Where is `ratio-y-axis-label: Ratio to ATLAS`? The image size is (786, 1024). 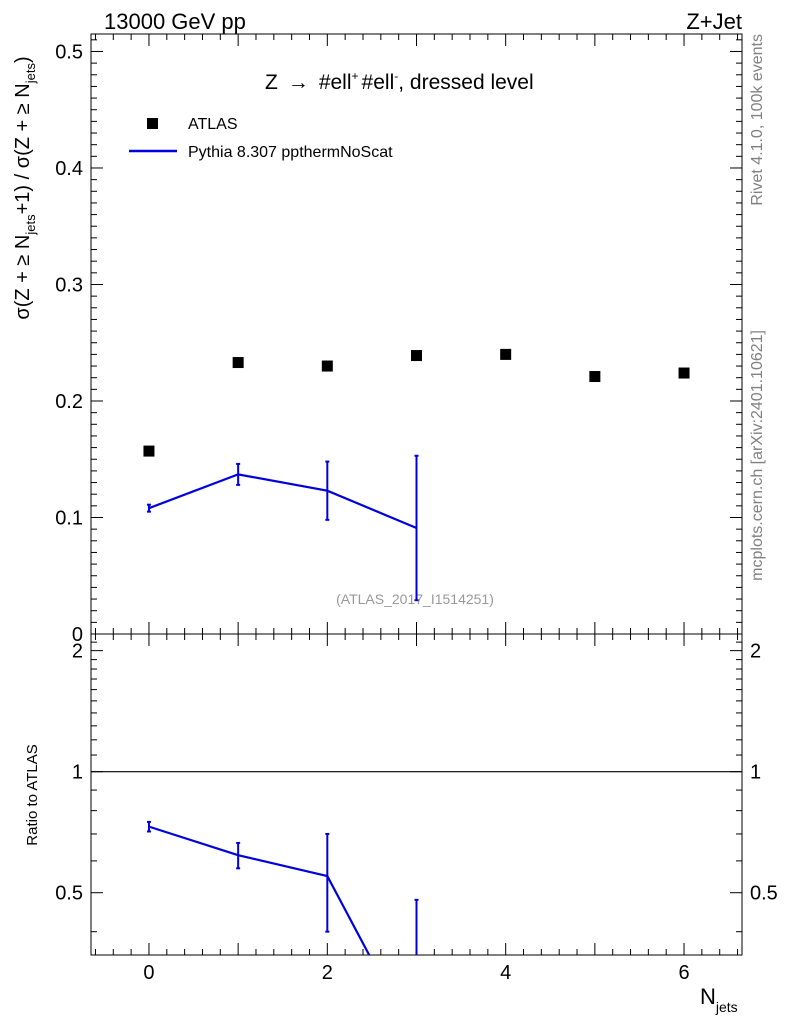 ratio-y-axis-label: Ratio to ATLAS is located at coordinates (32, 794).